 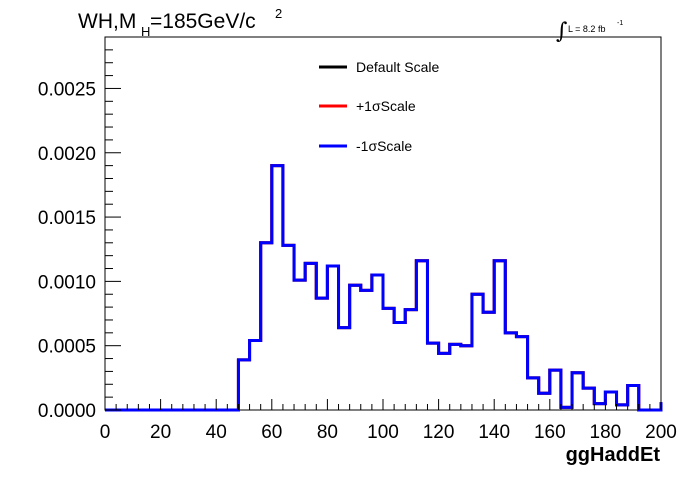 What do you see at coordinates (620, 23) in the screenshot?
I see `luminosity-superscript: -1` at bounding box center [620, 23].